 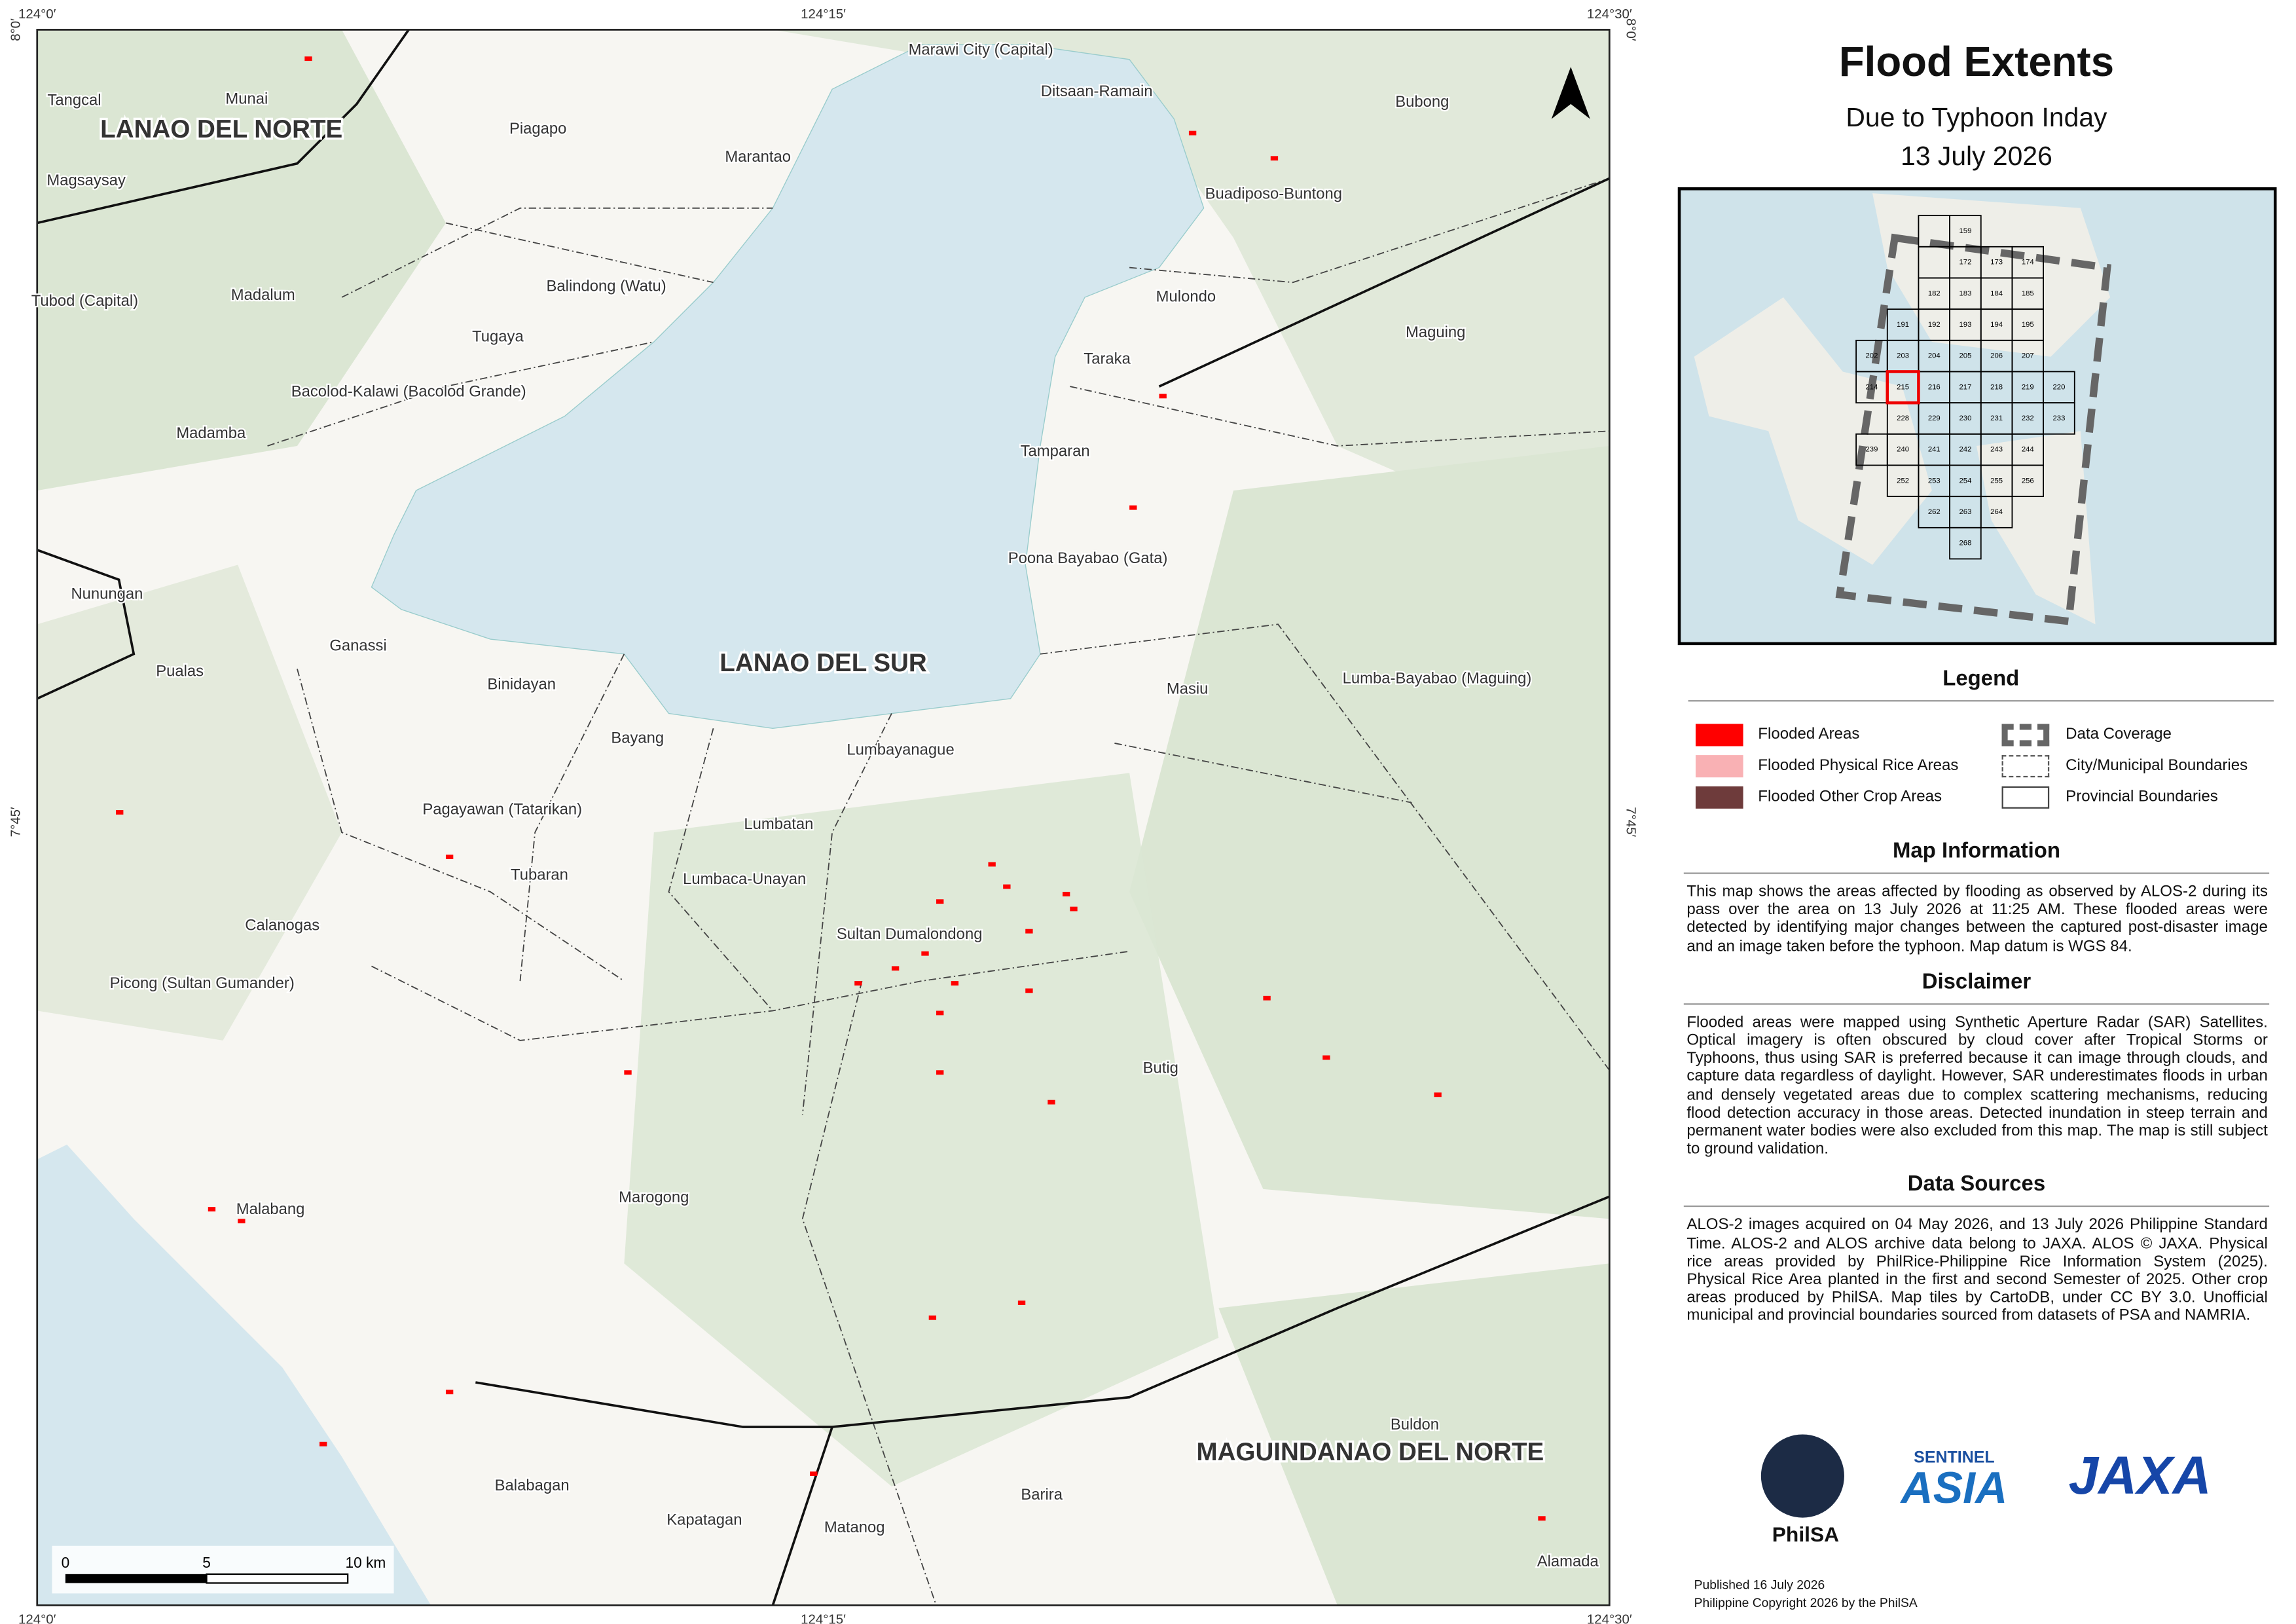 I want to click on tile-label: 172, so click(x=1965, y=263).